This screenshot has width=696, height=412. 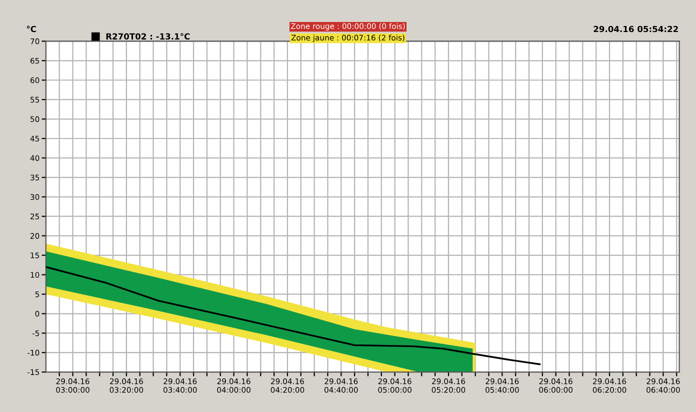 What do you see at coordinates (148, 36) in the screenshot?
I see `legend-label: R270T02 : -13.1°C` at bounding box center [148, 36].